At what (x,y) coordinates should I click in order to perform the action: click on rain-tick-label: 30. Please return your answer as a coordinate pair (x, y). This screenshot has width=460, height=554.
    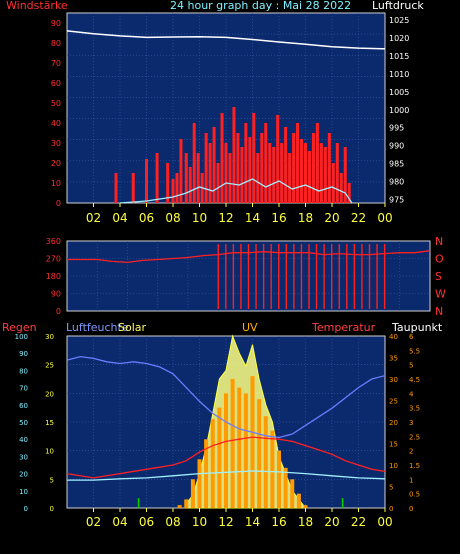
    Looking at the image, I should click on (23, 457).